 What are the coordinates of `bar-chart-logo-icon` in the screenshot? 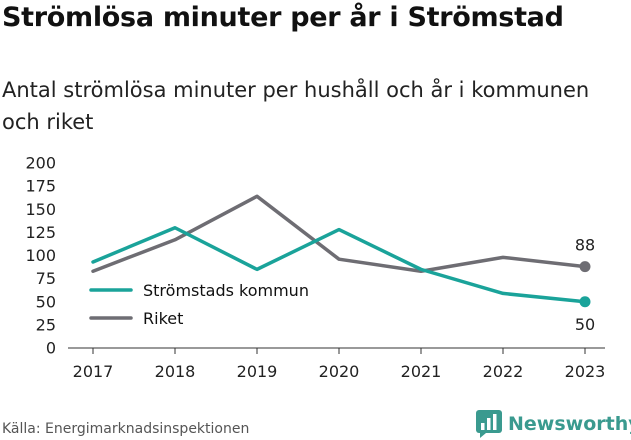 It's located at (489, 424).